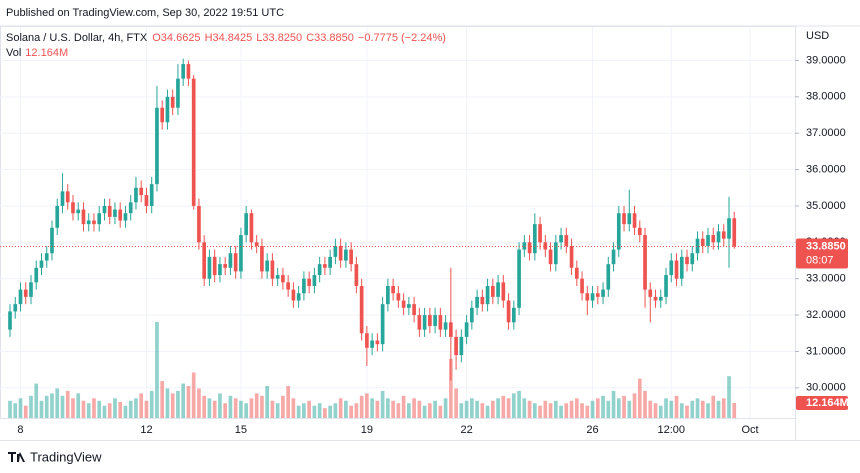 Image resolution: width=860 pixels, height=473 pixels. Describe the element at coordinates (77, 38) in the screenshot. I see `symbol-title: Solana / U.S. Dollar, 4h, FTX` at that location.